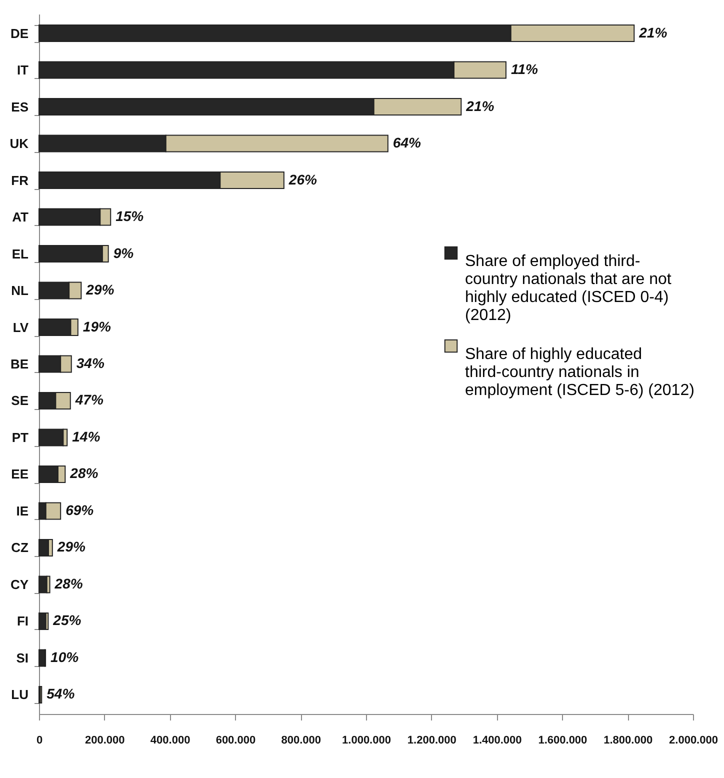 The width and height of the screenshot is (724, 778). What do you see at coordinates (22, 70) in the screenshot?
I see `y-tick-label: IT` at bounding box center [22, 70].